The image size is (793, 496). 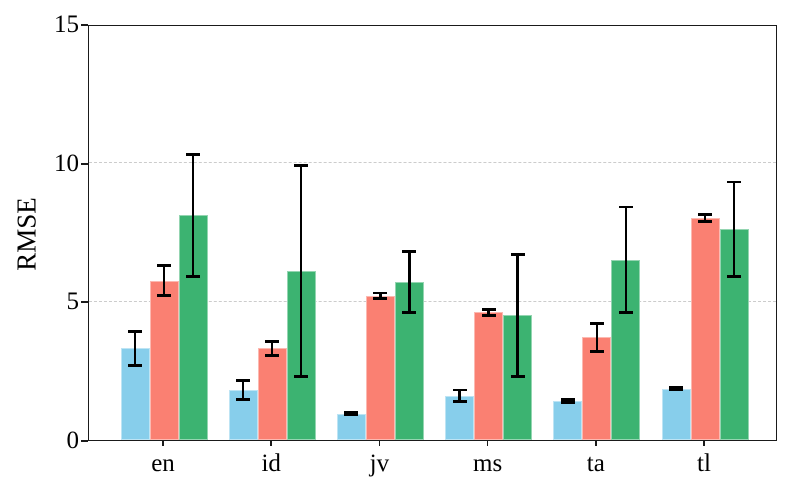 What do you see at coordinates (568, 420) in the screenshot?
I see `bar-skyblue-series-ta` at bounding box center [568, 420].